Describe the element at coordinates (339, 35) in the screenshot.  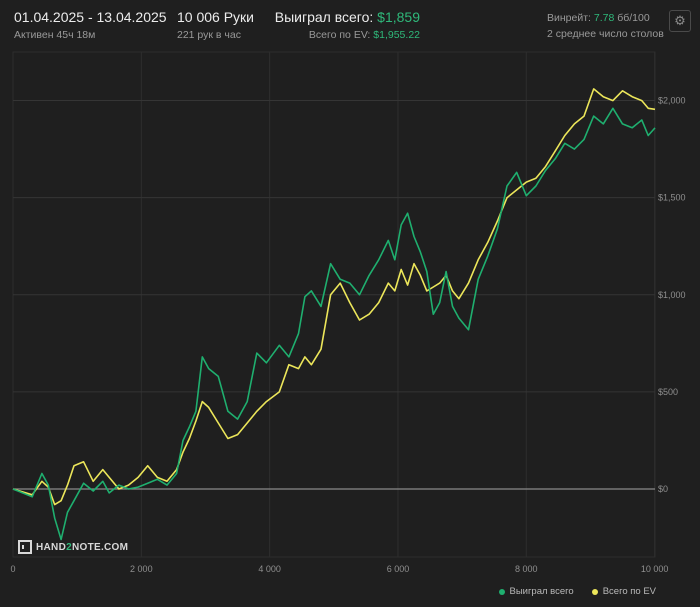
I see `ev-label: Всего по EV:` at that location.